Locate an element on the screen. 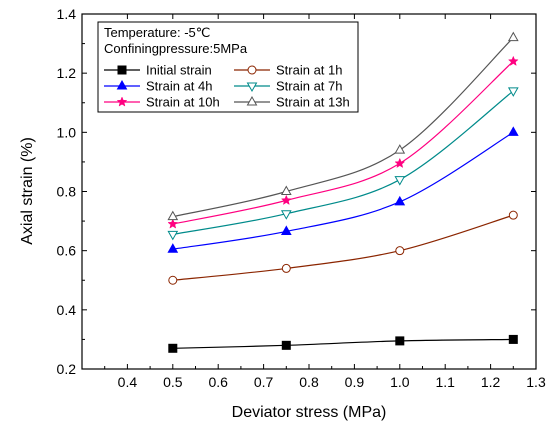 The width and height of the screenshot is (550, 432). x-tick-label: 0.7 is located at coordinates (264, 382).